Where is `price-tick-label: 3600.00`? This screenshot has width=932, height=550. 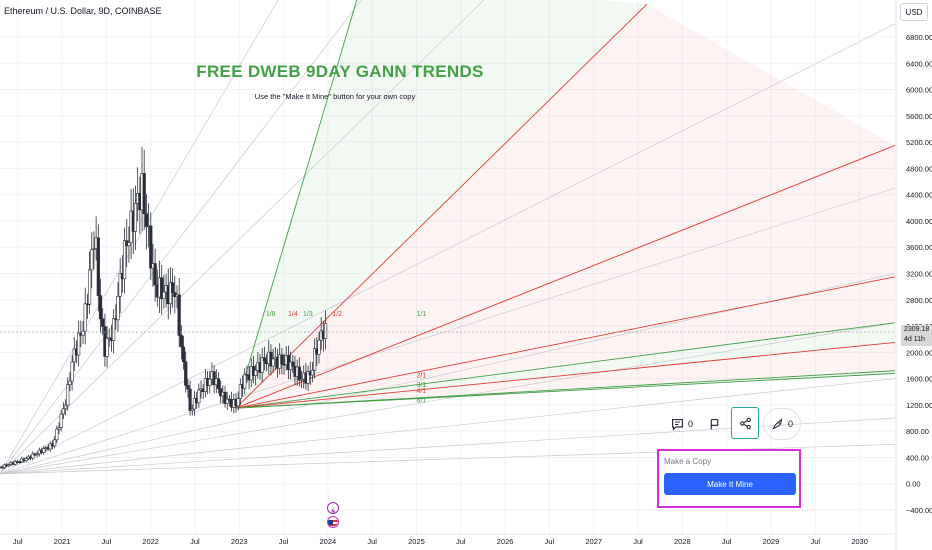 price-tick-label: 3600.00 is located at coordinates (919, 247).